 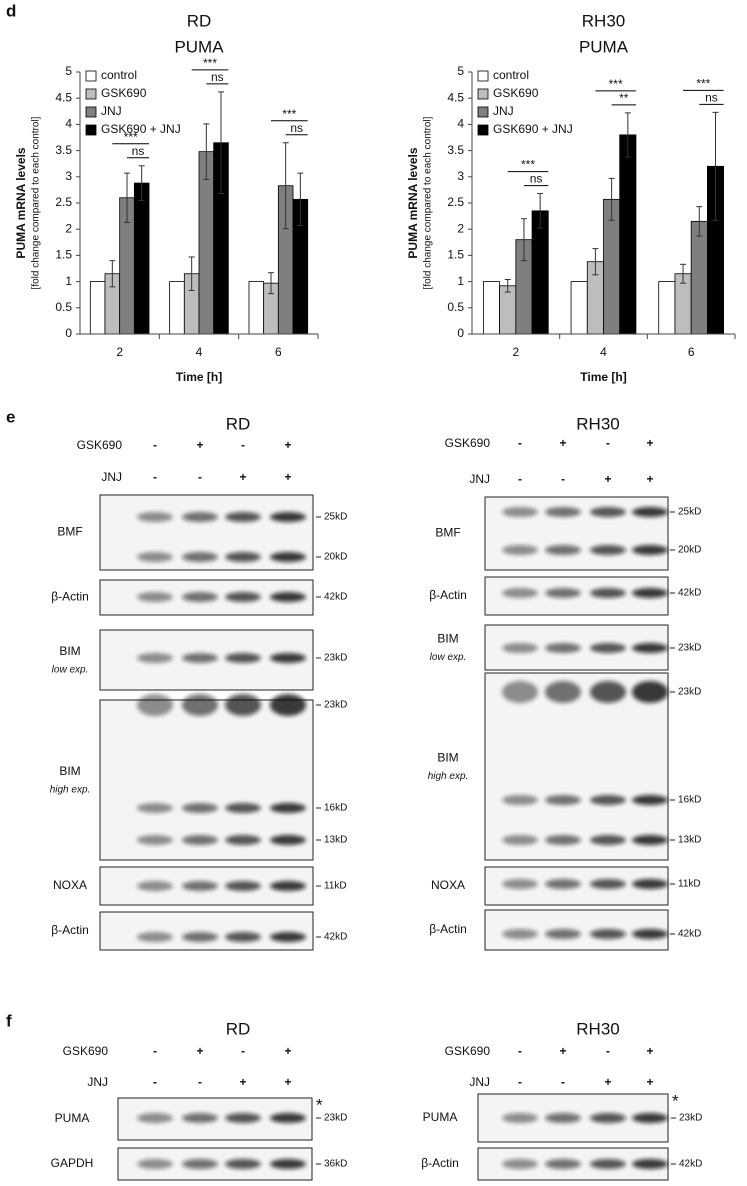 I want to click on blot-label: GAPDH, so click(x=72, y=1163).